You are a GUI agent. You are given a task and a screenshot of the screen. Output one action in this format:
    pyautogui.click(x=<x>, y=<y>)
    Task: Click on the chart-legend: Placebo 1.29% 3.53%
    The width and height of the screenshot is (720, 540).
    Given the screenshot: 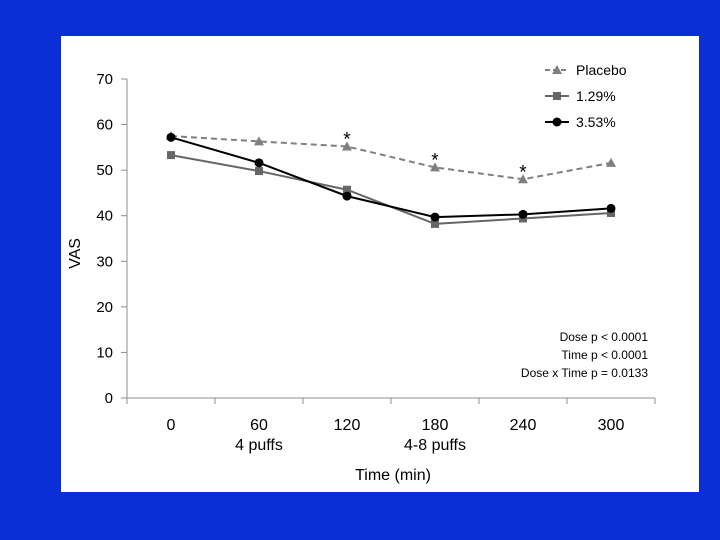 What is the action you would take?
    pyautogui.click(x=586, y=96)
    